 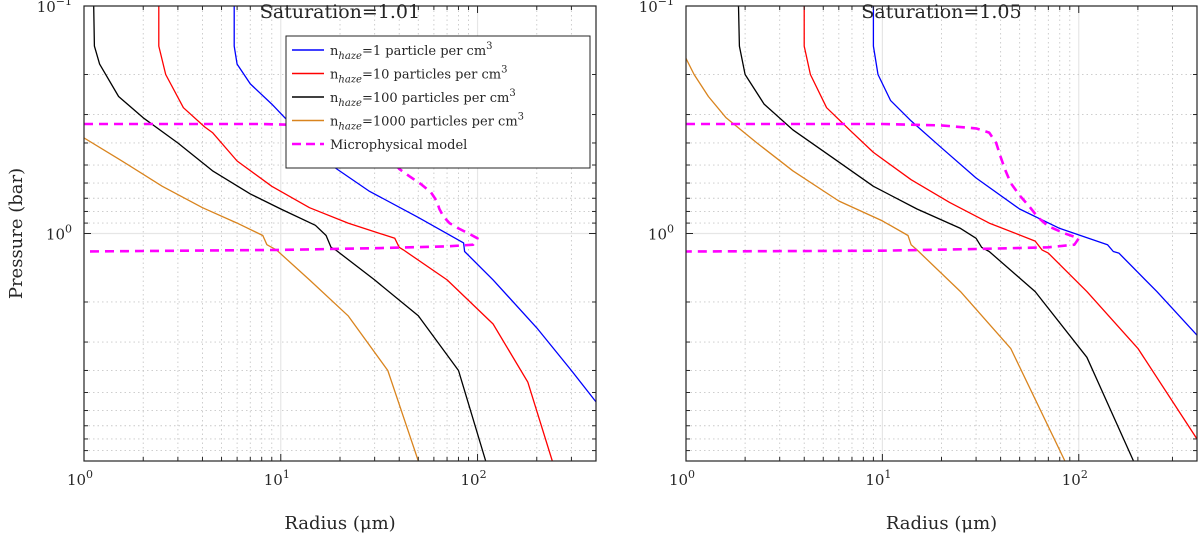 I want to click on chart-title: Saturation=1.01, so click(x=340, y=12).